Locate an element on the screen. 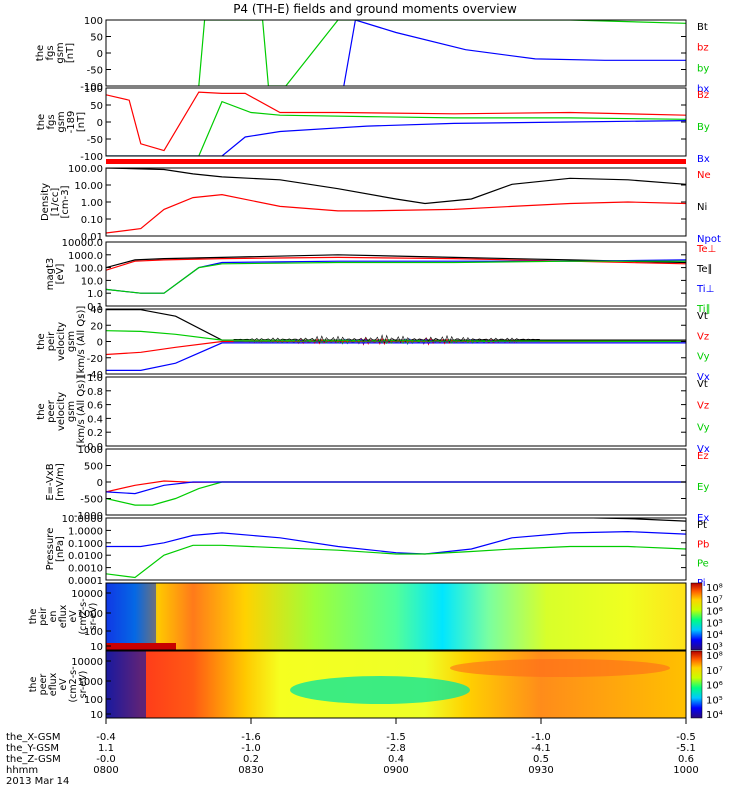 This screenshot has height=800, width=750. legend-Vt: Vt is located at coordinates (702, 384).